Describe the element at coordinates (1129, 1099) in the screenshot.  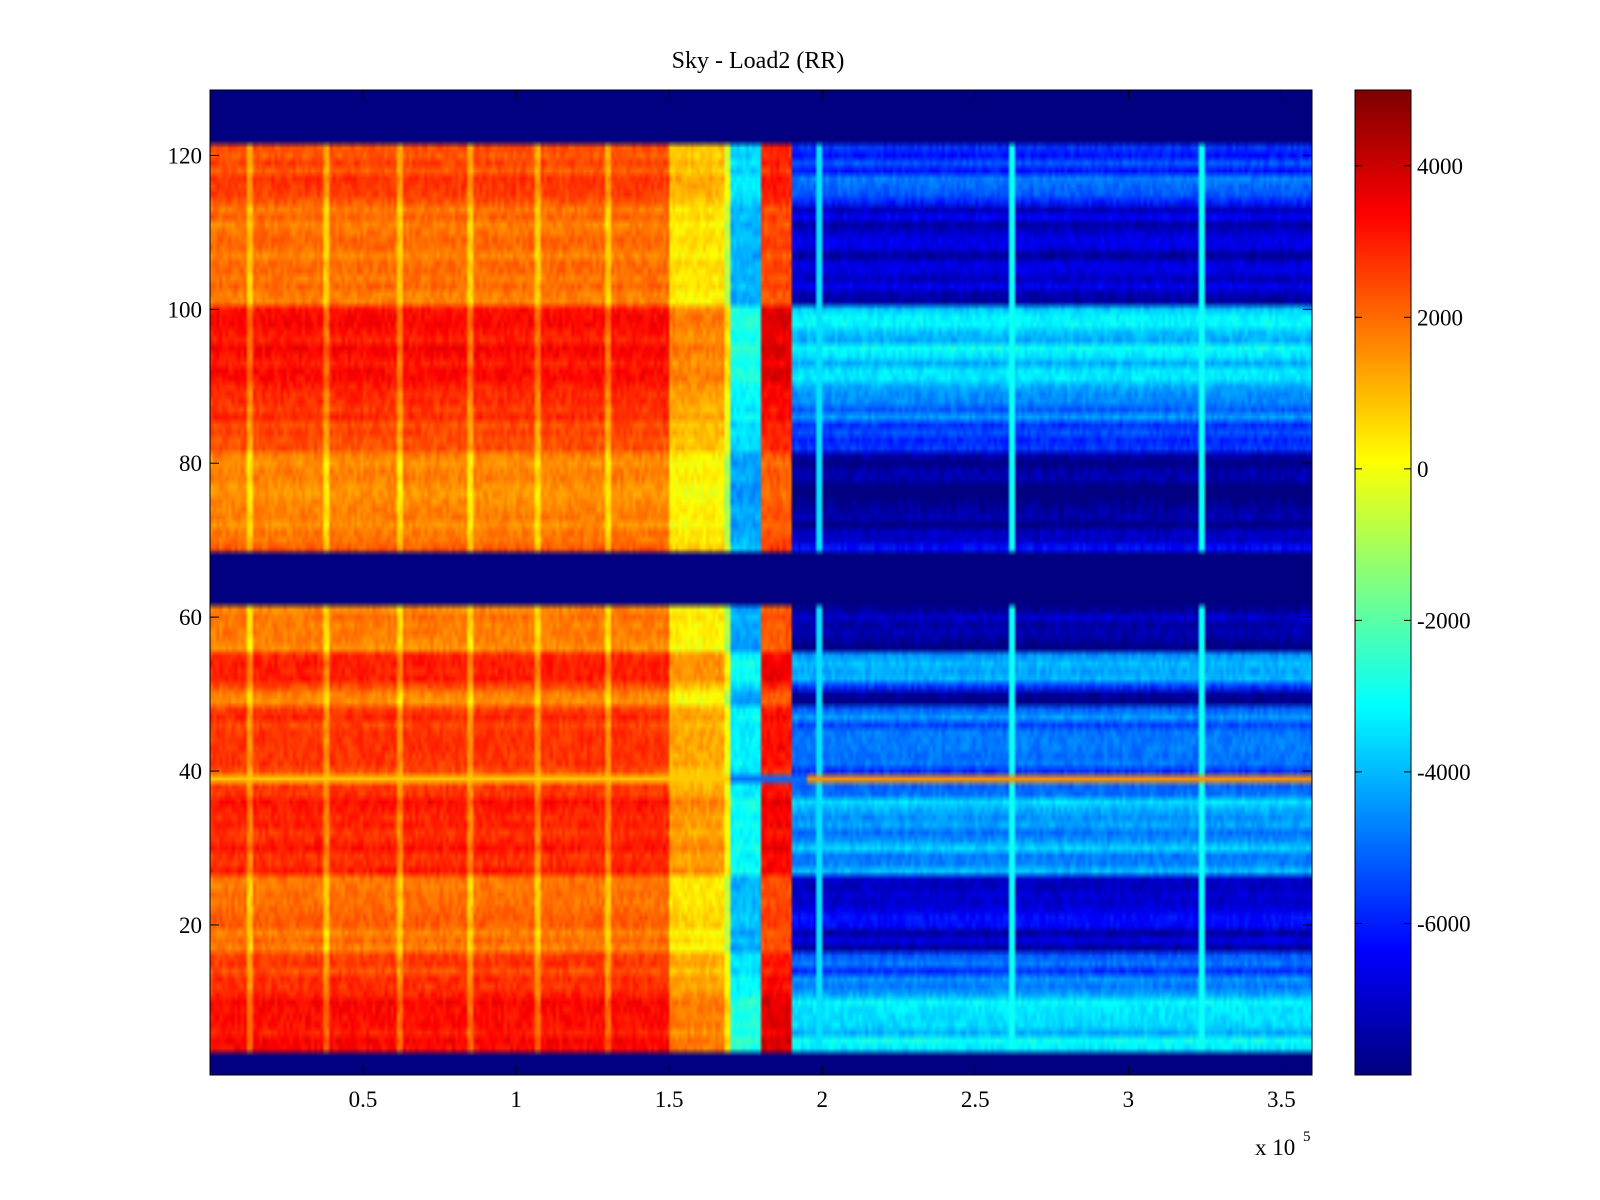
I see `x-tick-label: 3` at that location.